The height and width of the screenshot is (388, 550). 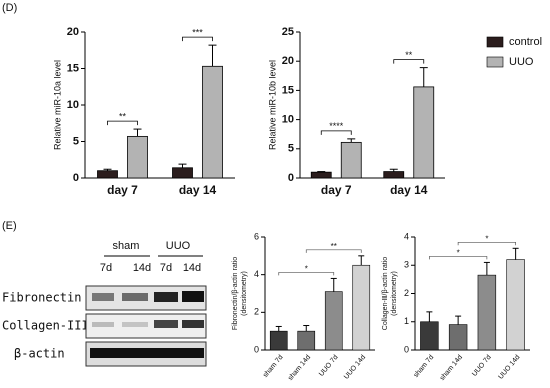 I want to click on legend-label: UUO, so click(x=521, y=62).